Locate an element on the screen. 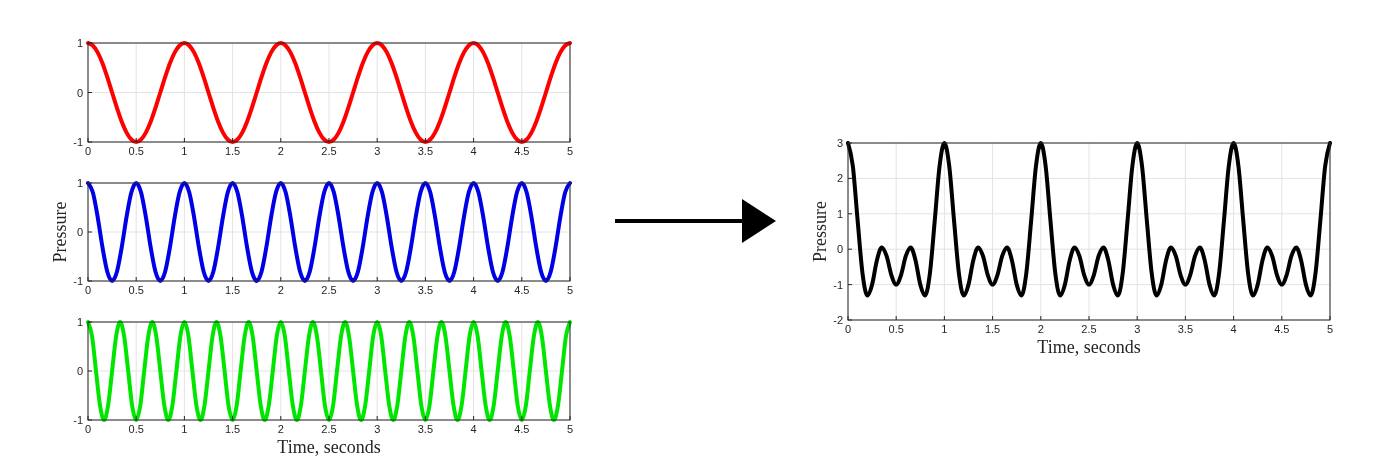 This screenshot has height=465, width=1379. y-tick-label: 3 is located at coordinates (839, 143).